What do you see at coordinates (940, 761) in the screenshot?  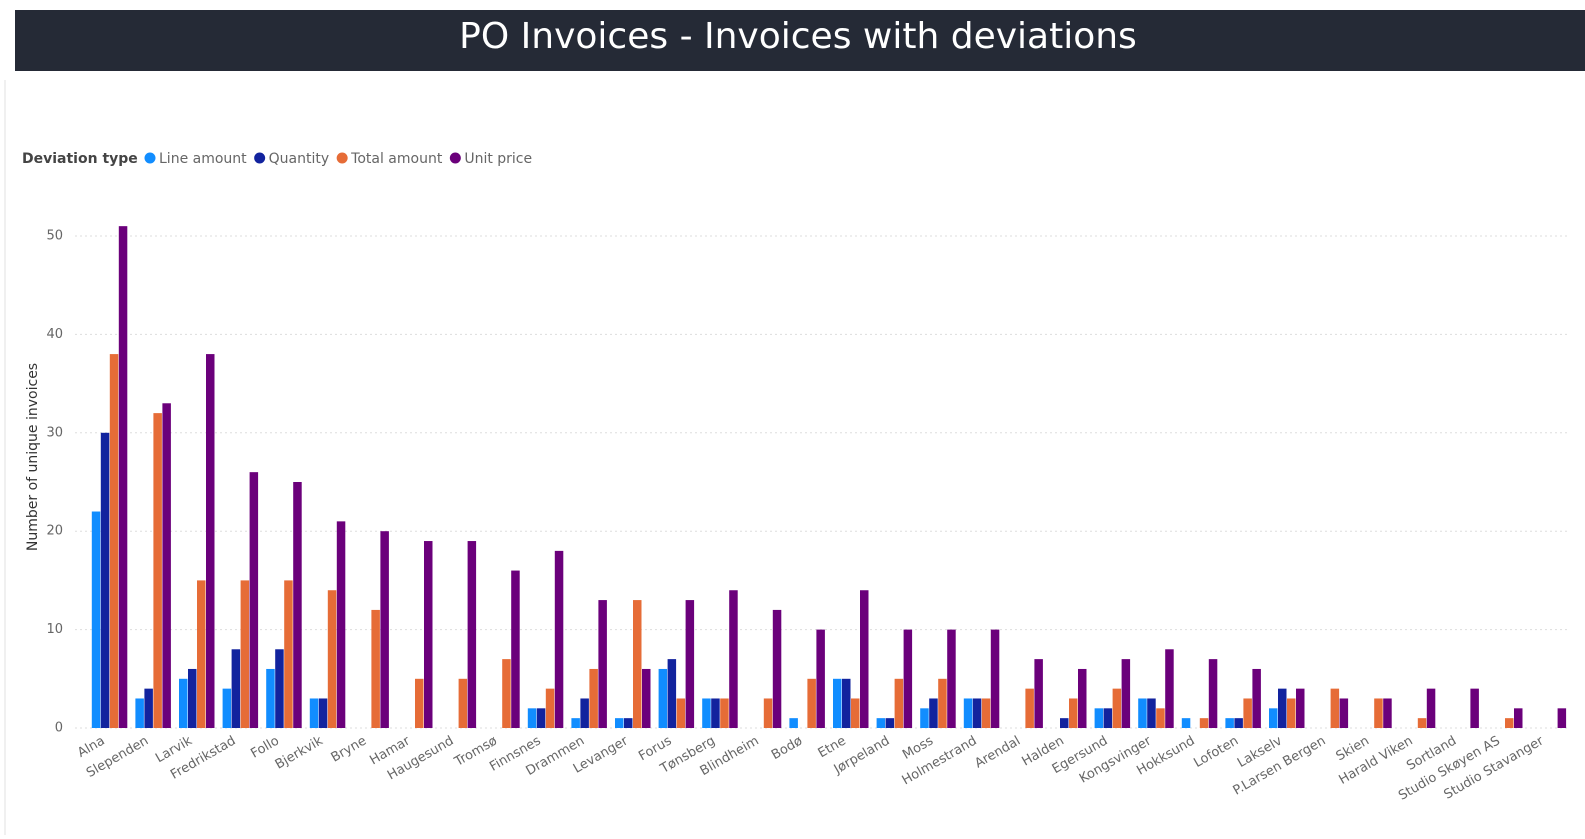 I see `x-tick-label: Holmestrand` at bounding box center [940, 761].